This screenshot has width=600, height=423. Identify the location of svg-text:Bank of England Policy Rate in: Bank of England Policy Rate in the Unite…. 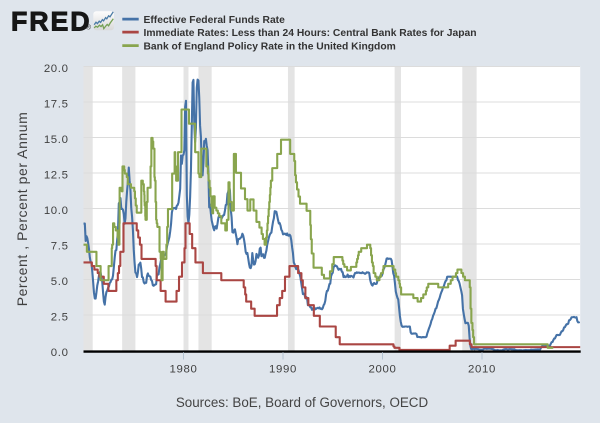
(270, 46).